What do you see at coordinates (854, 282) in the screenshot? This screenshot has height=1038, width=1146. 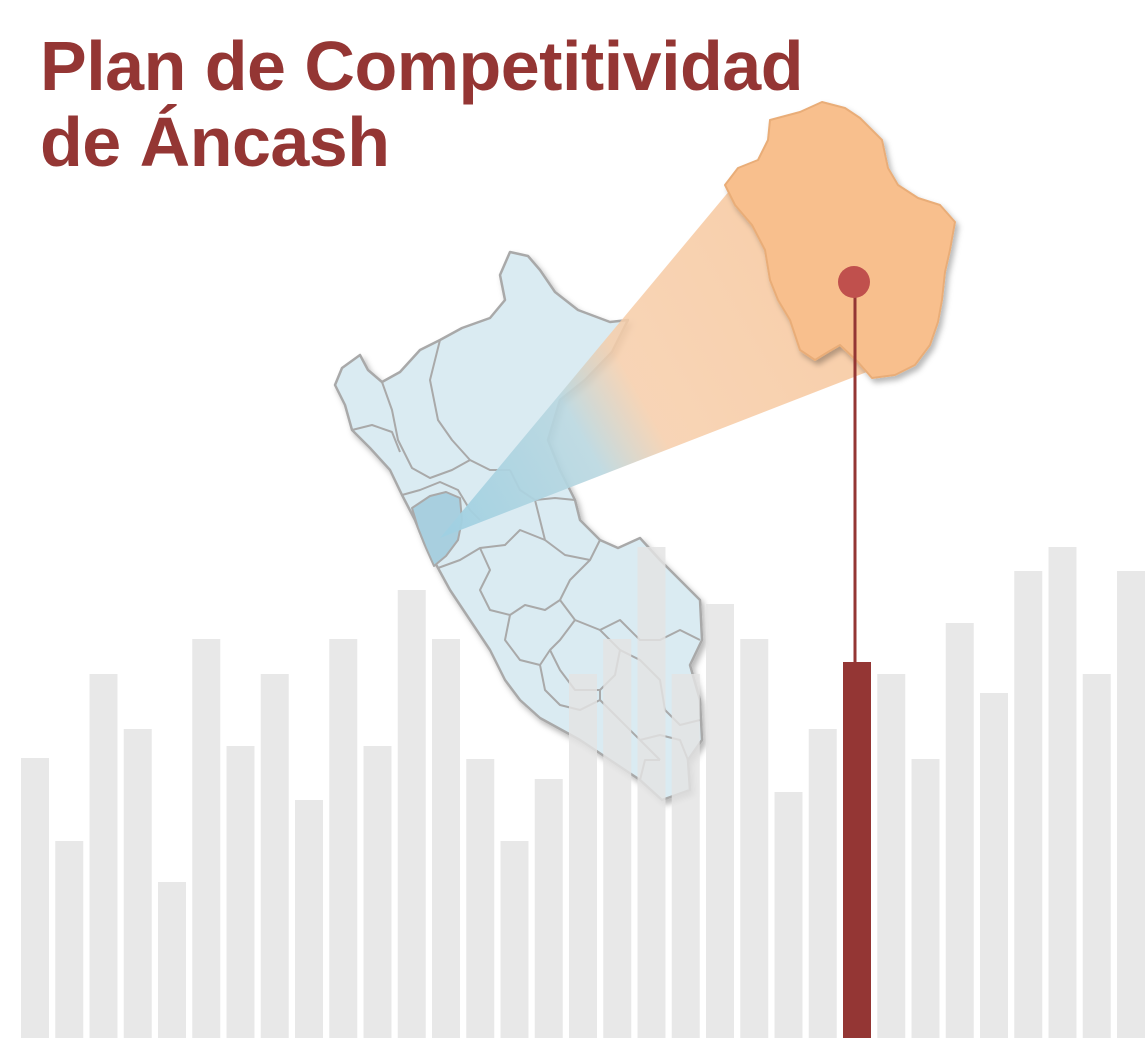 I see `pin-head` at bounding box center [854, 282].